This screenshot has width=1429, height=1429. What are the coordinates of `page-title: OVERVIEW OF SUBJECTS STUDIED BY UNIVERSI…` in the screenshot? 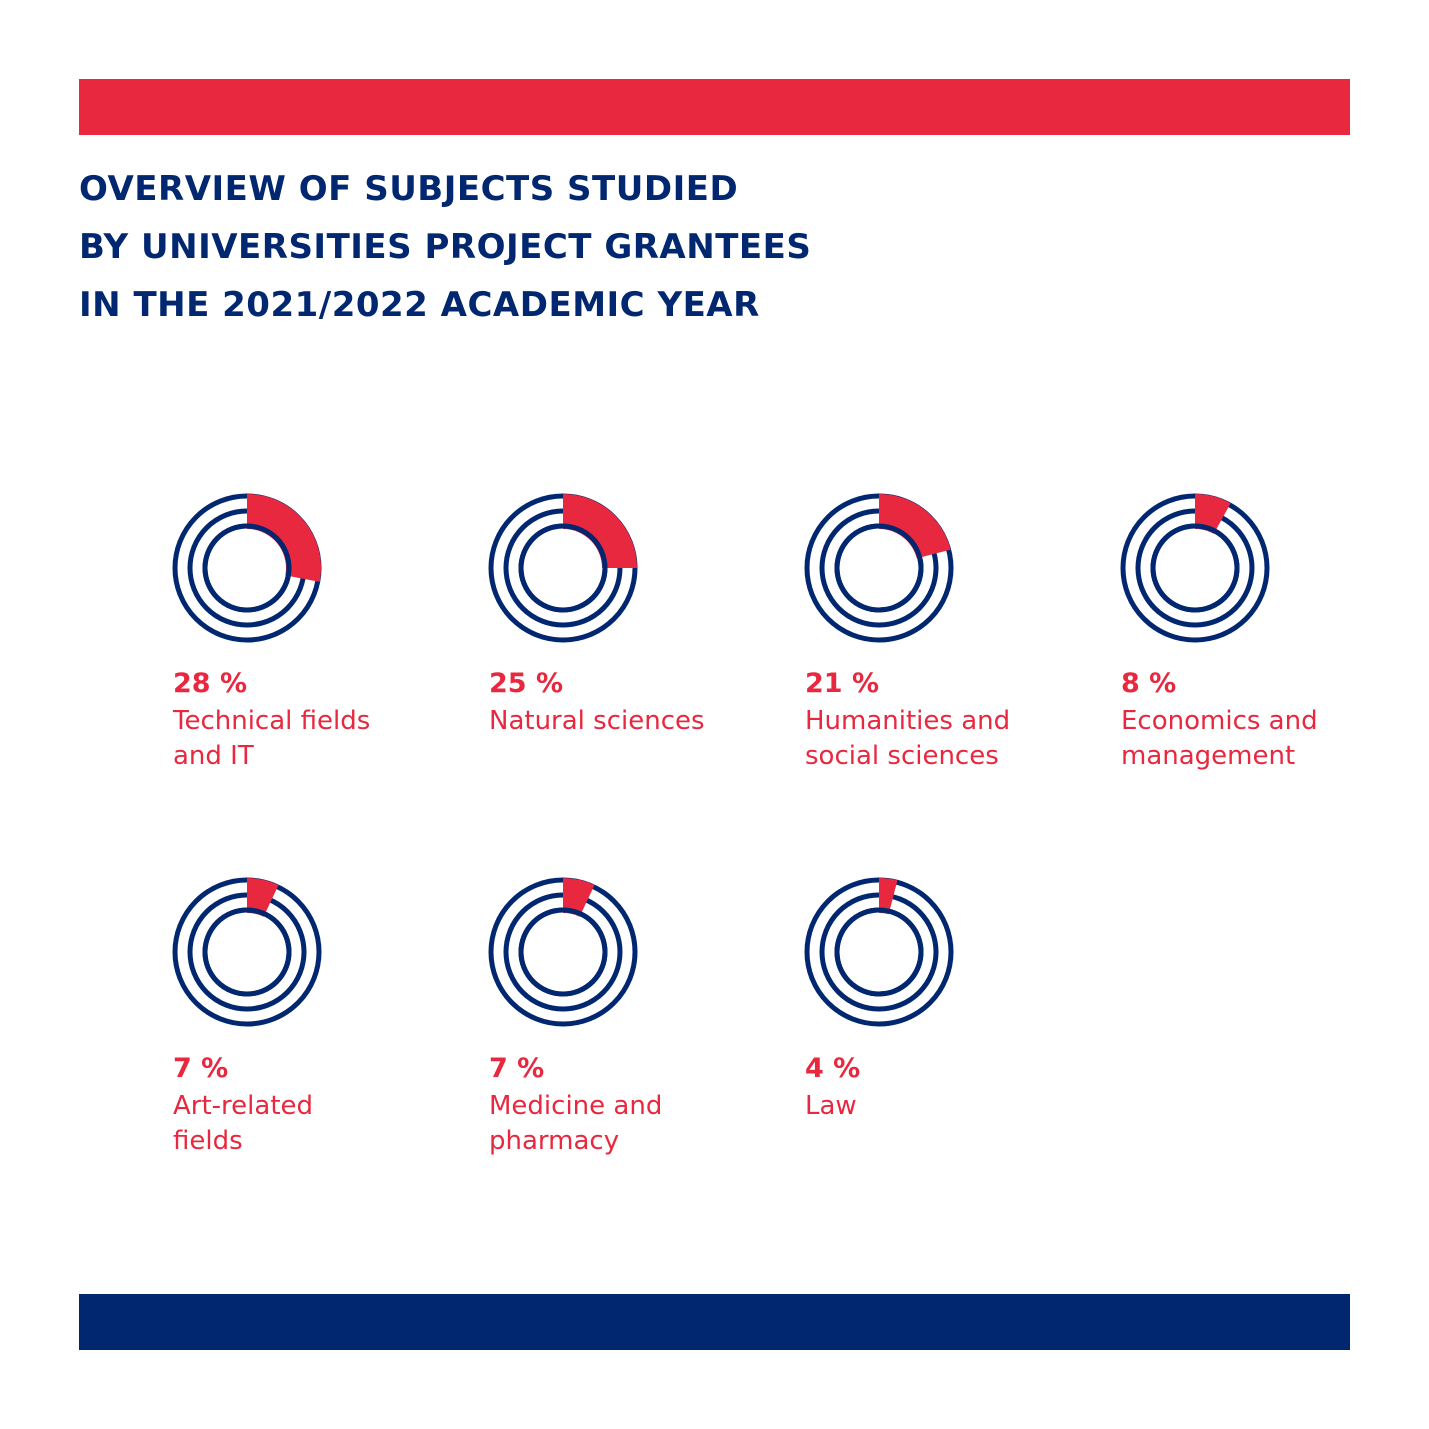 It's located at (579, 247).